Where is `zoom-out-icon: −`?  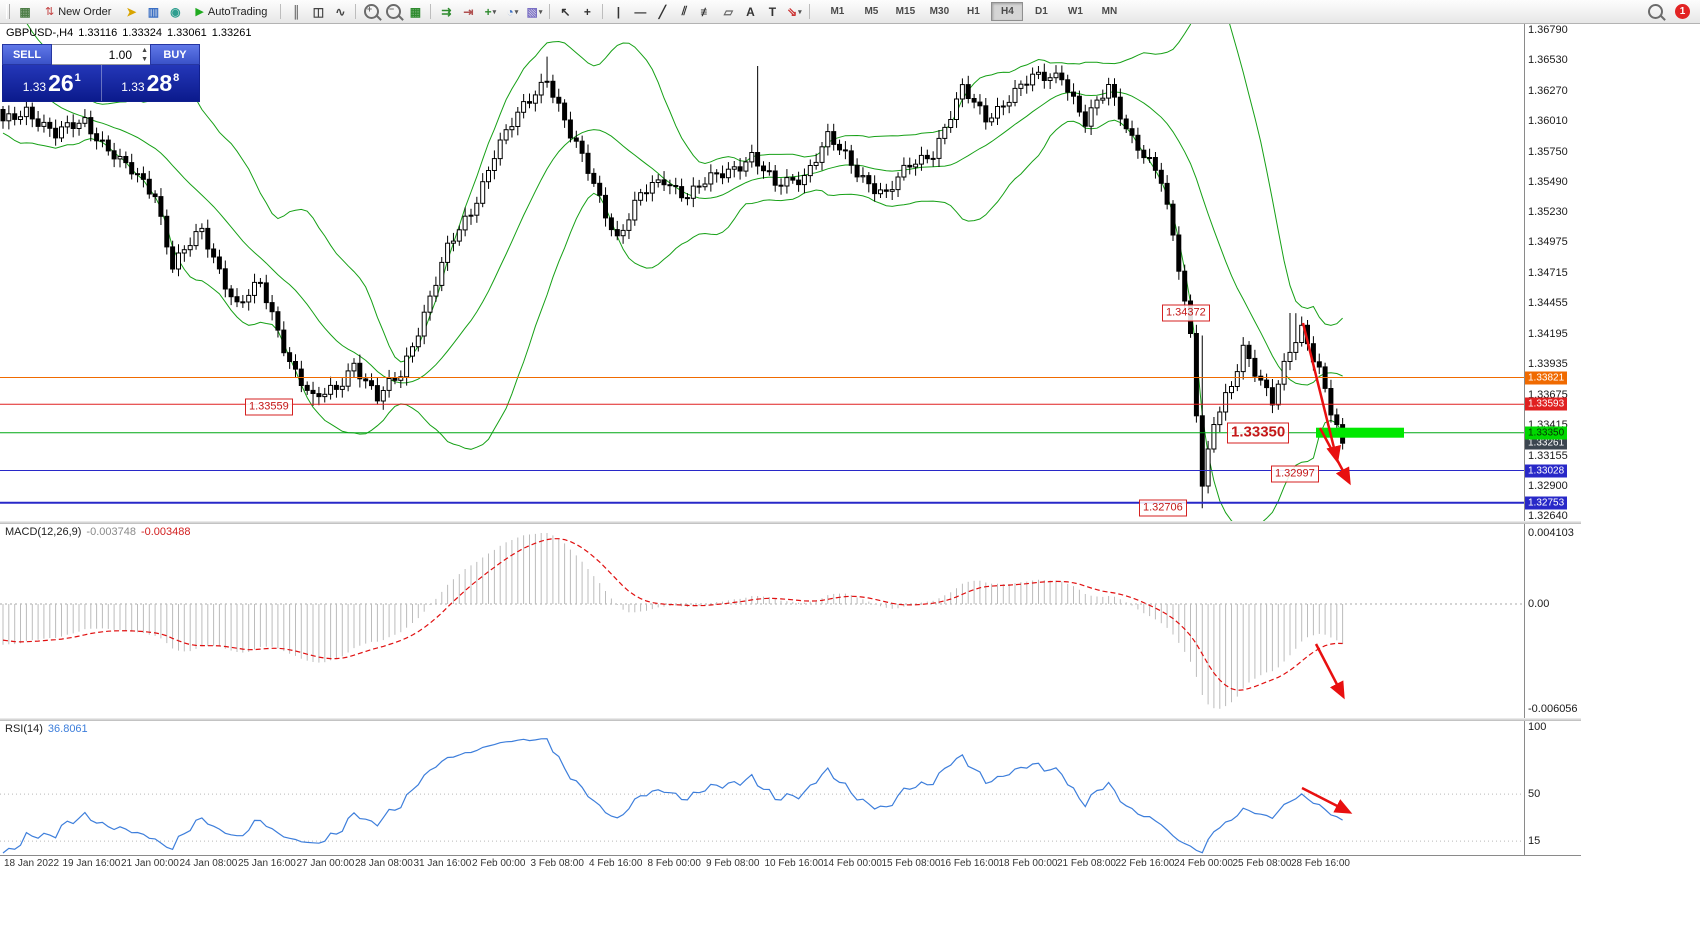
zoom-out-icon: − is located at coordinates (393, 11).